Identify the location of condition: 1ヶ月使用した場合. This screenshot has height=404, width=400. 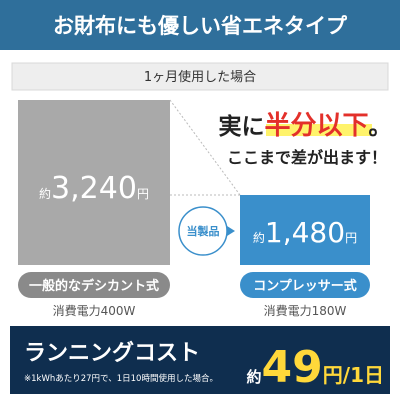
(200, 77).